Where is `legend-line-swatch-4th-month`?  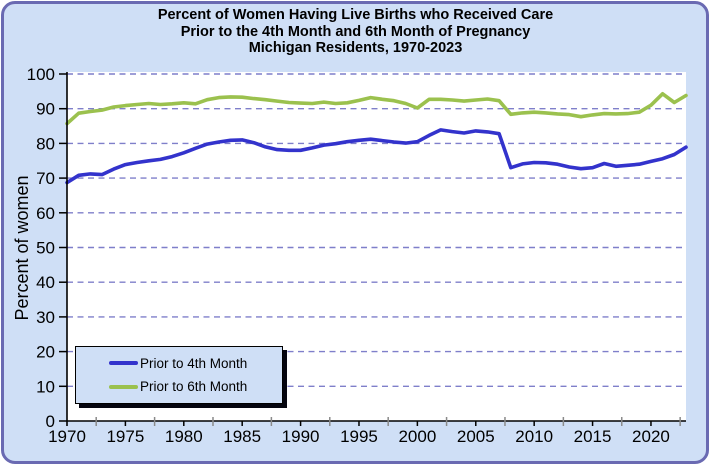 legend-line-swatch-4th-month is located at coordinates (123, 363).